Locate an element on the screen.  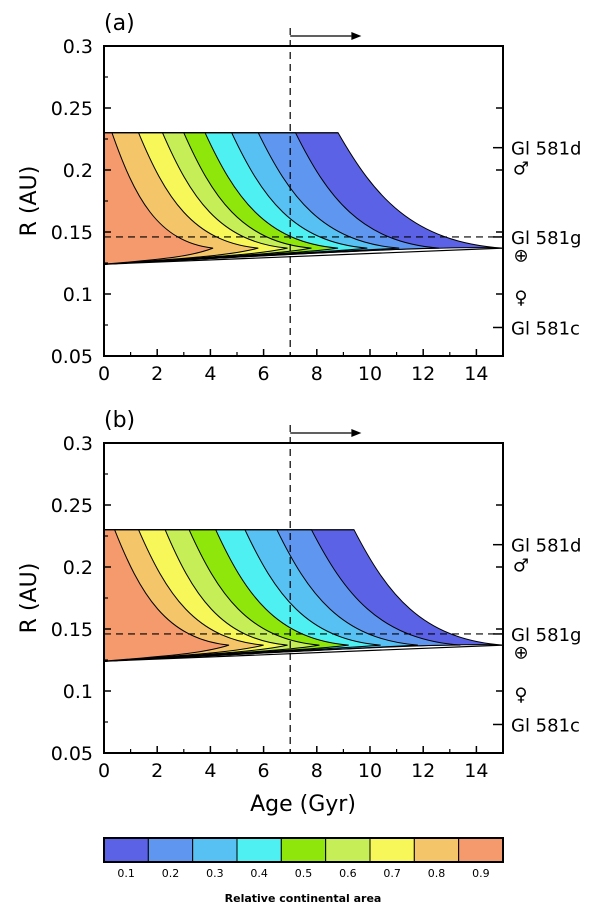
colorbar-tick-label: 0.3 is located at coordinates (215, 873).